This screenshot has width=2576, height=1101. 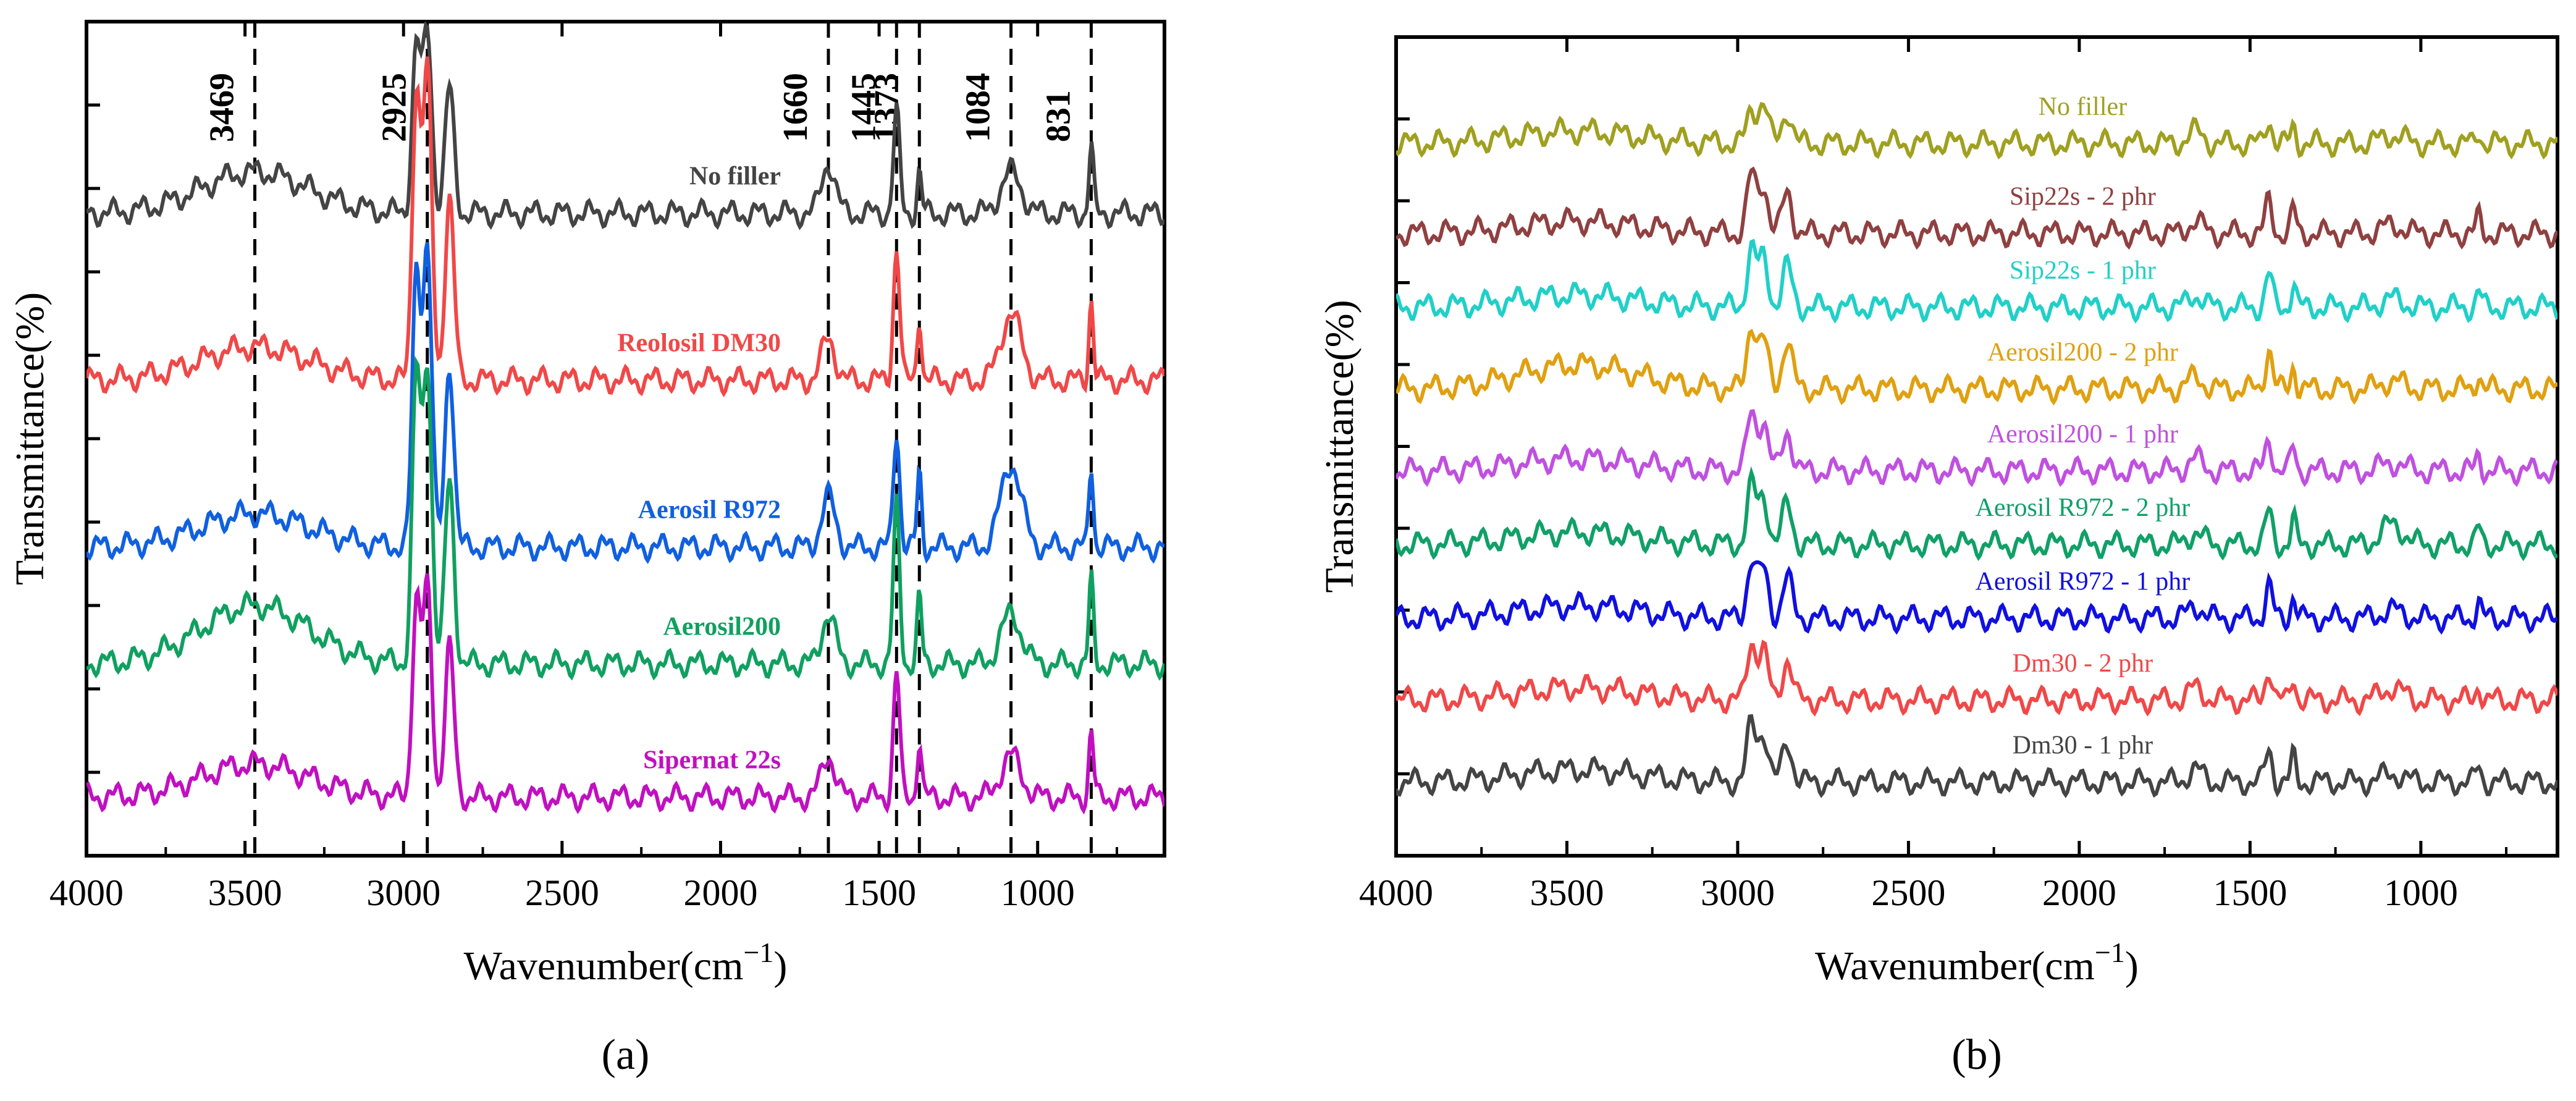 I want to click on series-line-aerosil200-2-phr, so click(x=1976, y=367).